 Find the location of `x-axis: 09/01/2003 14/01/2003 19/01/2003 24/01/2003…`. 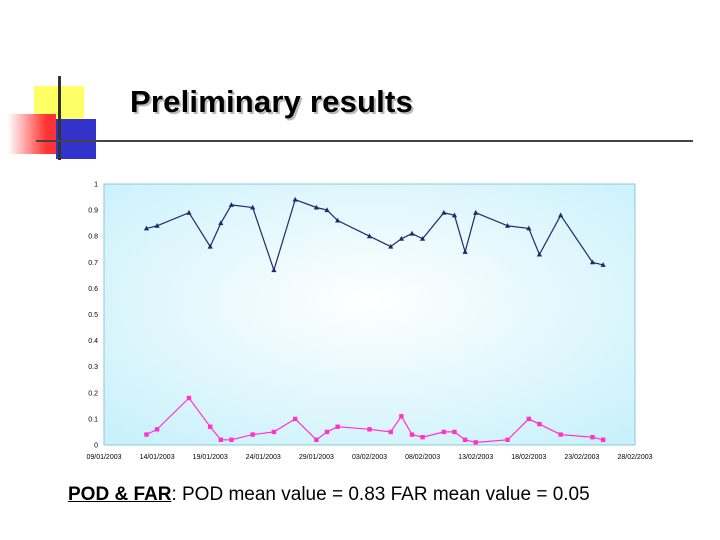

x-axis: 09/01/2003 14/01/2003 19/01/2003 24/01/2003… is located at coordinates (369, 457).